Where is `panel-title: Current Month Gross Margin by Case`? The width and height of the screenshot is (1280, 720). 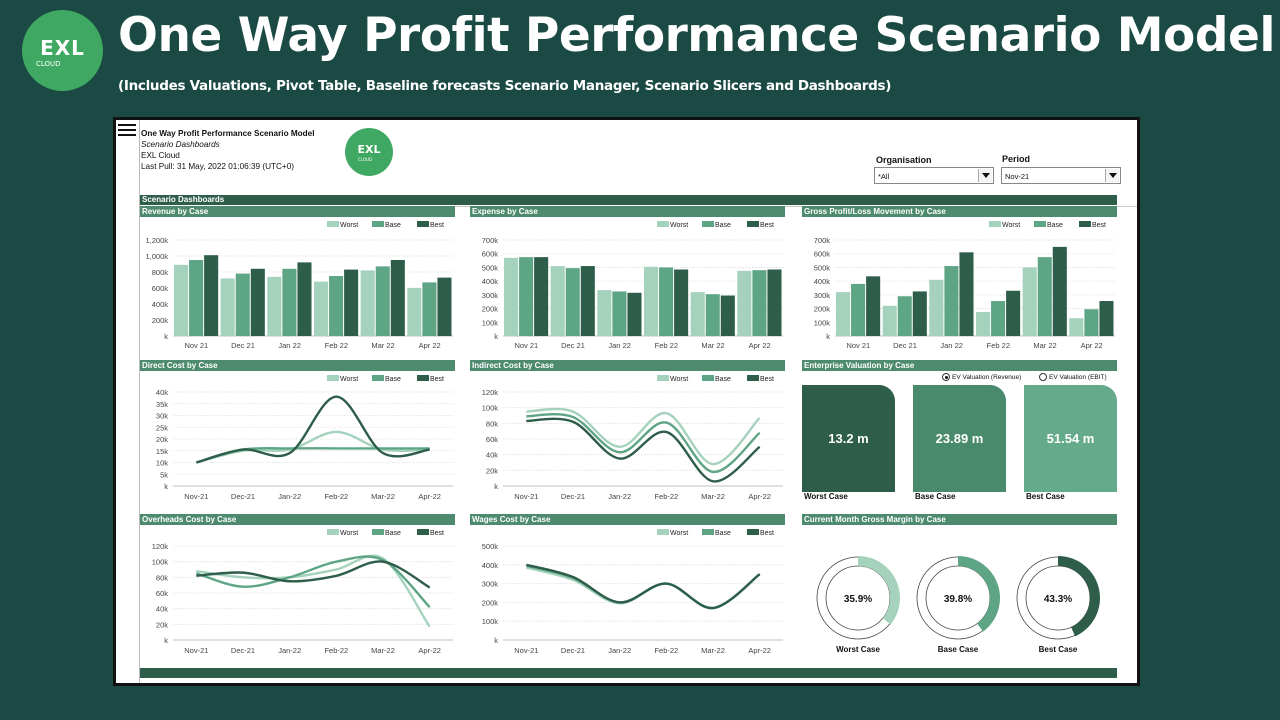 panel-title: Current Month Gross Margin by Case is located at coordinates (959, 519).